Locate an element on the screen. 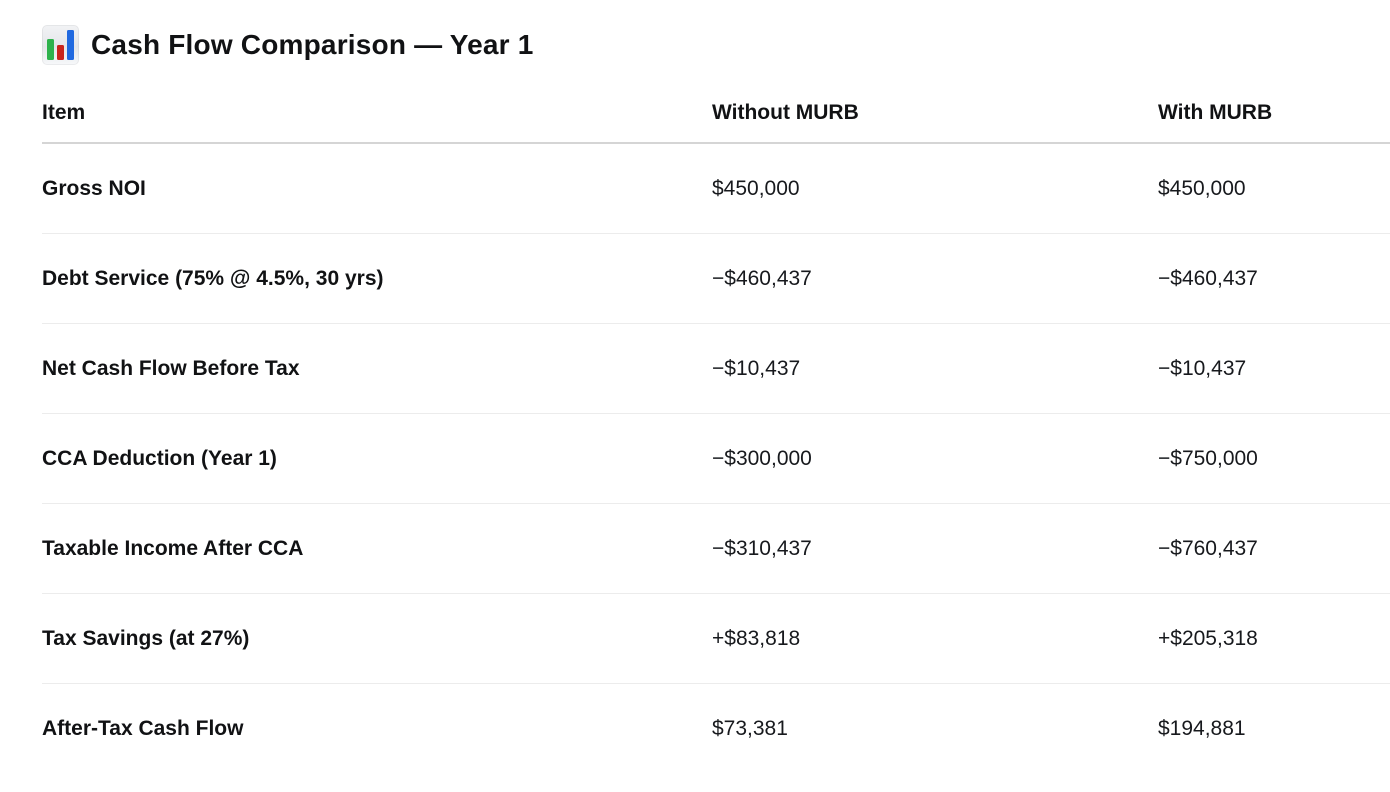 The width and height of the screenshot is (1390, 792). table-row: Tax Savings (at 27%) +$83,818 +$205,318 is located at coordinates (716, 639).